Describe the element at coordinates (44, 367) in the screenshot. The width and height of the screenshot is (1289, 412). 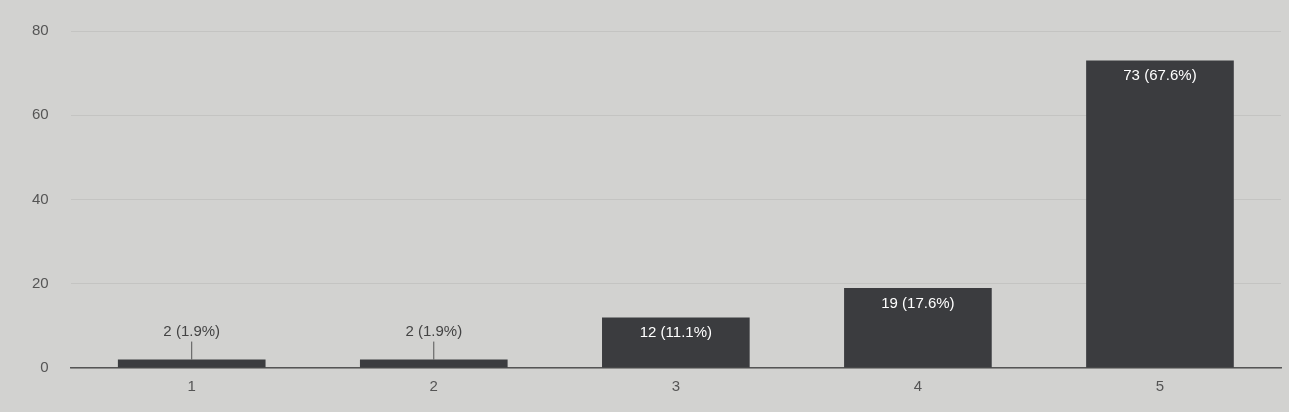
I see `y-tick-label: 0` at that location.